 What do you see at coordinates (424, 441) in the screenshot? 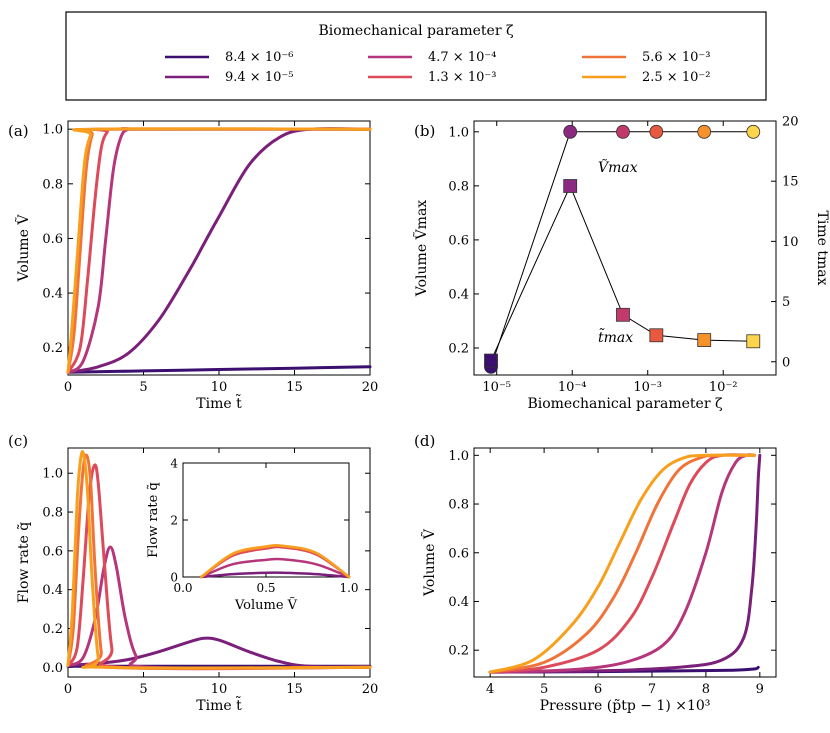
I see `panel-label-d: (d)` at bounding box center [424, 441].